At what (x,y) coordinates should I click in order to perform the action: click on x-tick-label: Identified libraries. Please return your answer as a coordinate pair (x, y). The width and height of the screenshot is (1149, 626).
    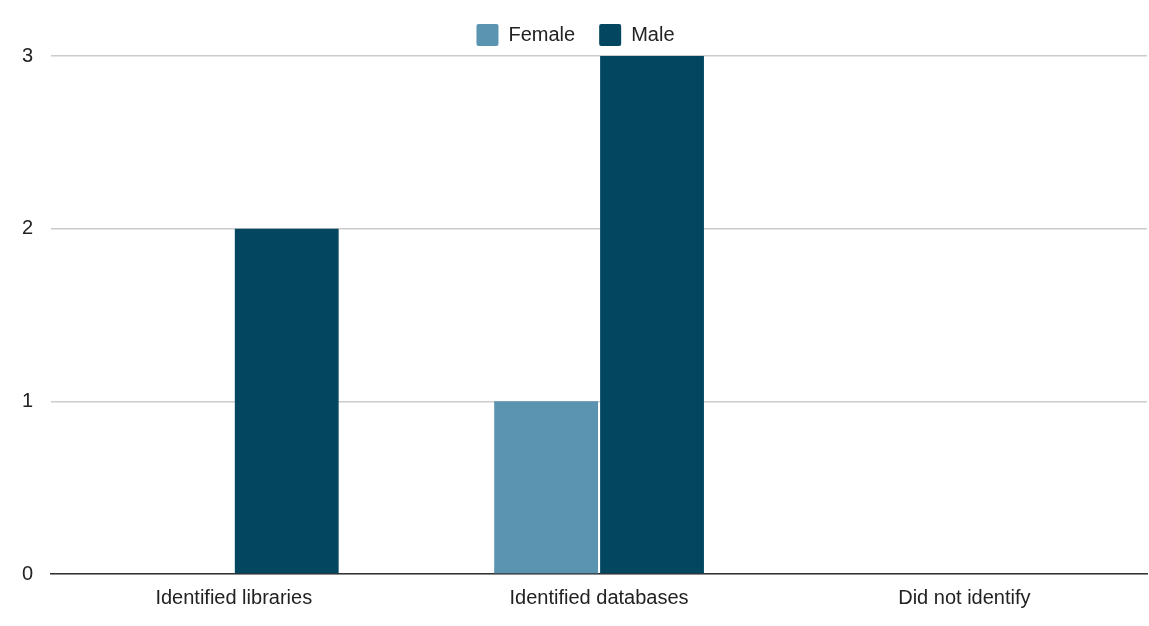
    Looking at the image, I should click on (234, 596).